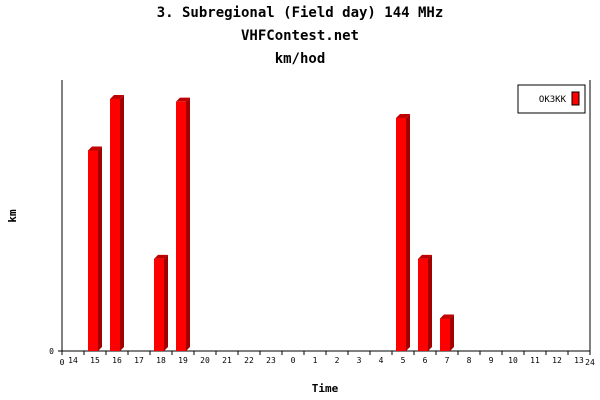 The image size is (600, 400). What do you see at coordinates (300, 59) in the screenshot?
I see `chart-unit: km/hod` at bounding box center [300, 59].